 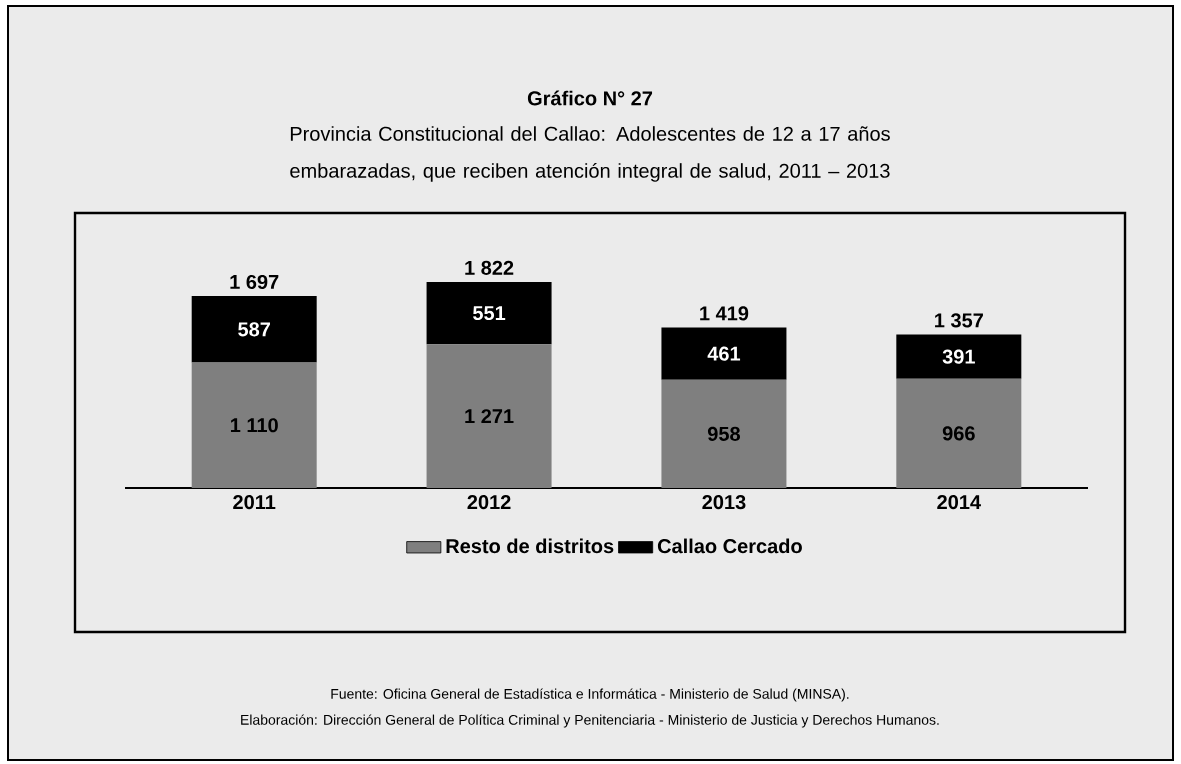 I want to click on data-label: 958, so click(x=724, y=433).